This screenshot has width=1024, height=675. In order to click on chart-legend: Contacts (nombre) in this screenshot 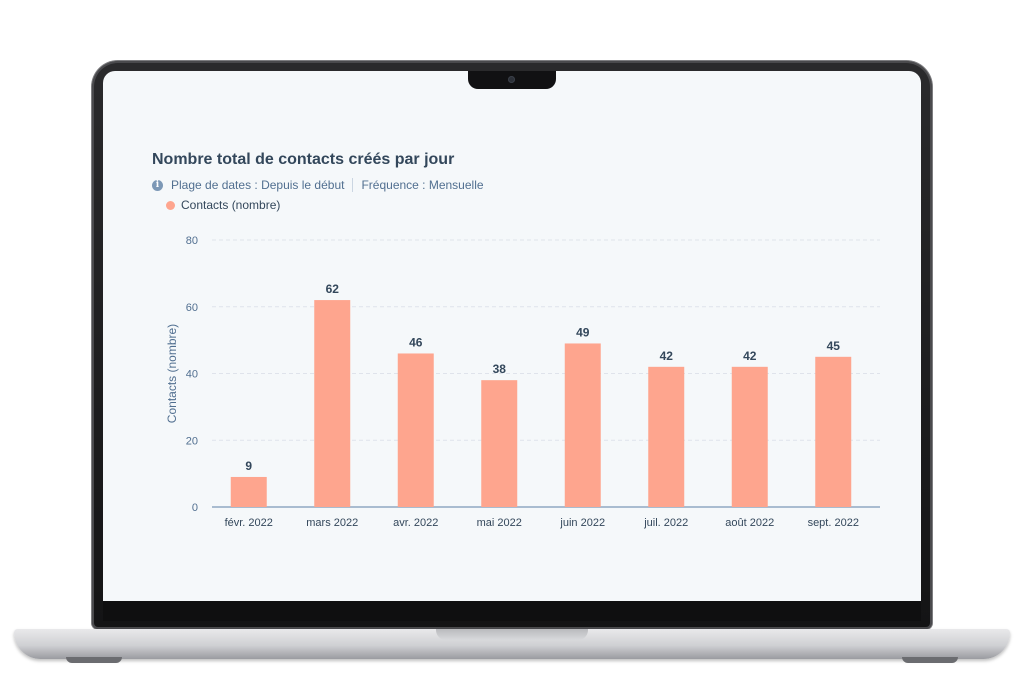, I will do `click(223, 205)`.